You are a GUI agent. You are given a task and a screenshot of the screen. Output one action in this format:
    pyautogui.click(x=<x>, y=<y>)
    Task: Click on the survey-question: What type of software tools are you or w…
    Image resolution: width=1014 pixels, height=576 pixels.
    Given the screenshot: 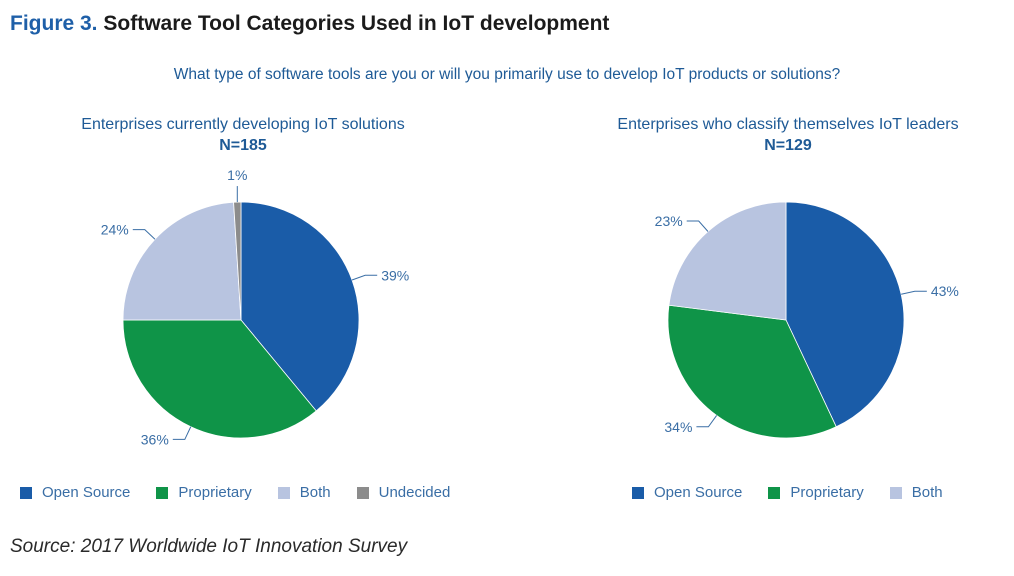 What is the action you would take?
    pyautogui.click(x=507, y=74)
    